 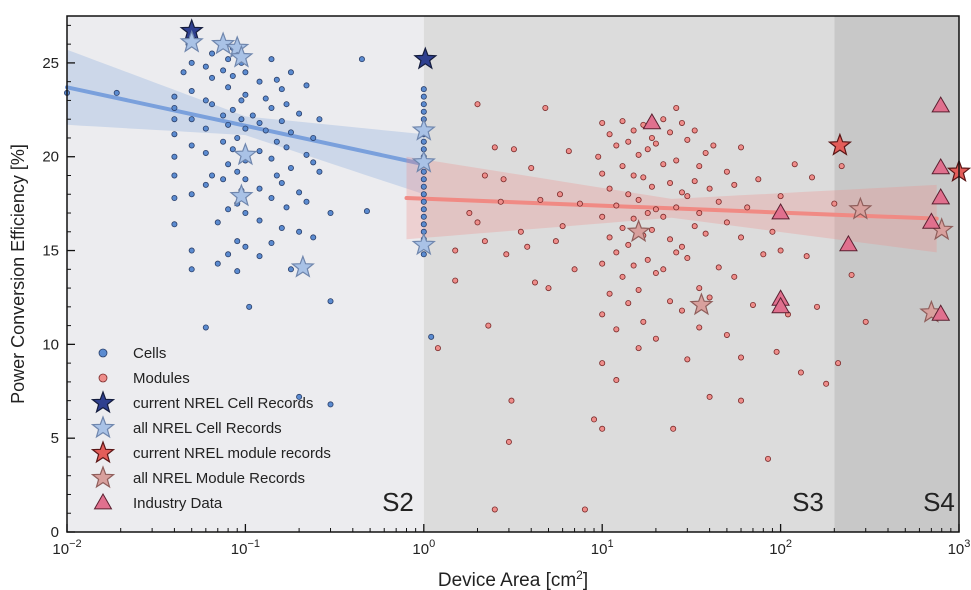 What do you see at coordinates (796, 208) in the screenshot?
I see `series-industry-data` at bounding box center [796, 208].